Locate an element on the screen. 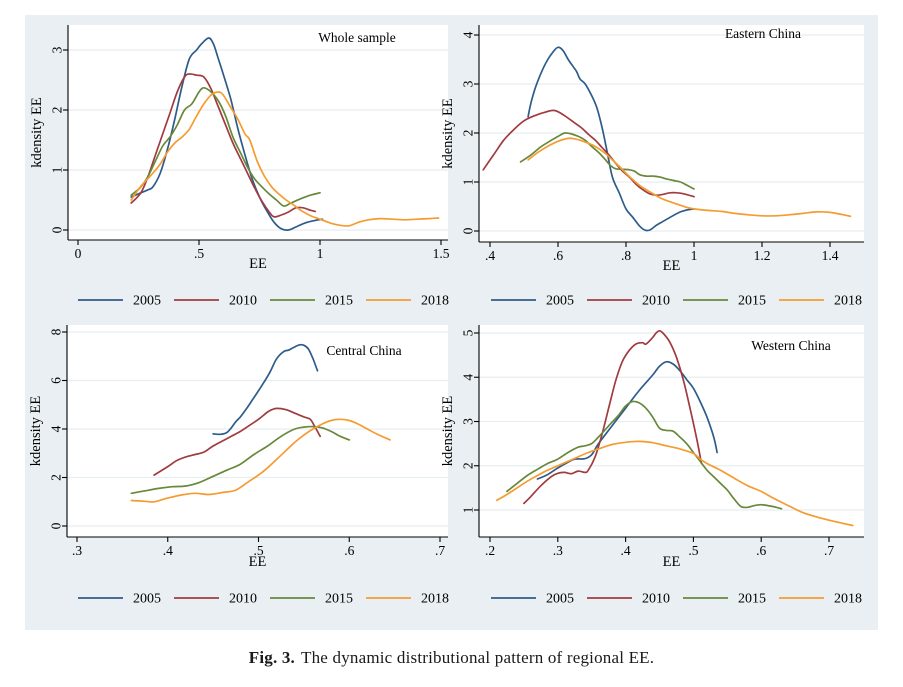  y-tick-label: 6 is located at coordinates (56, 380).